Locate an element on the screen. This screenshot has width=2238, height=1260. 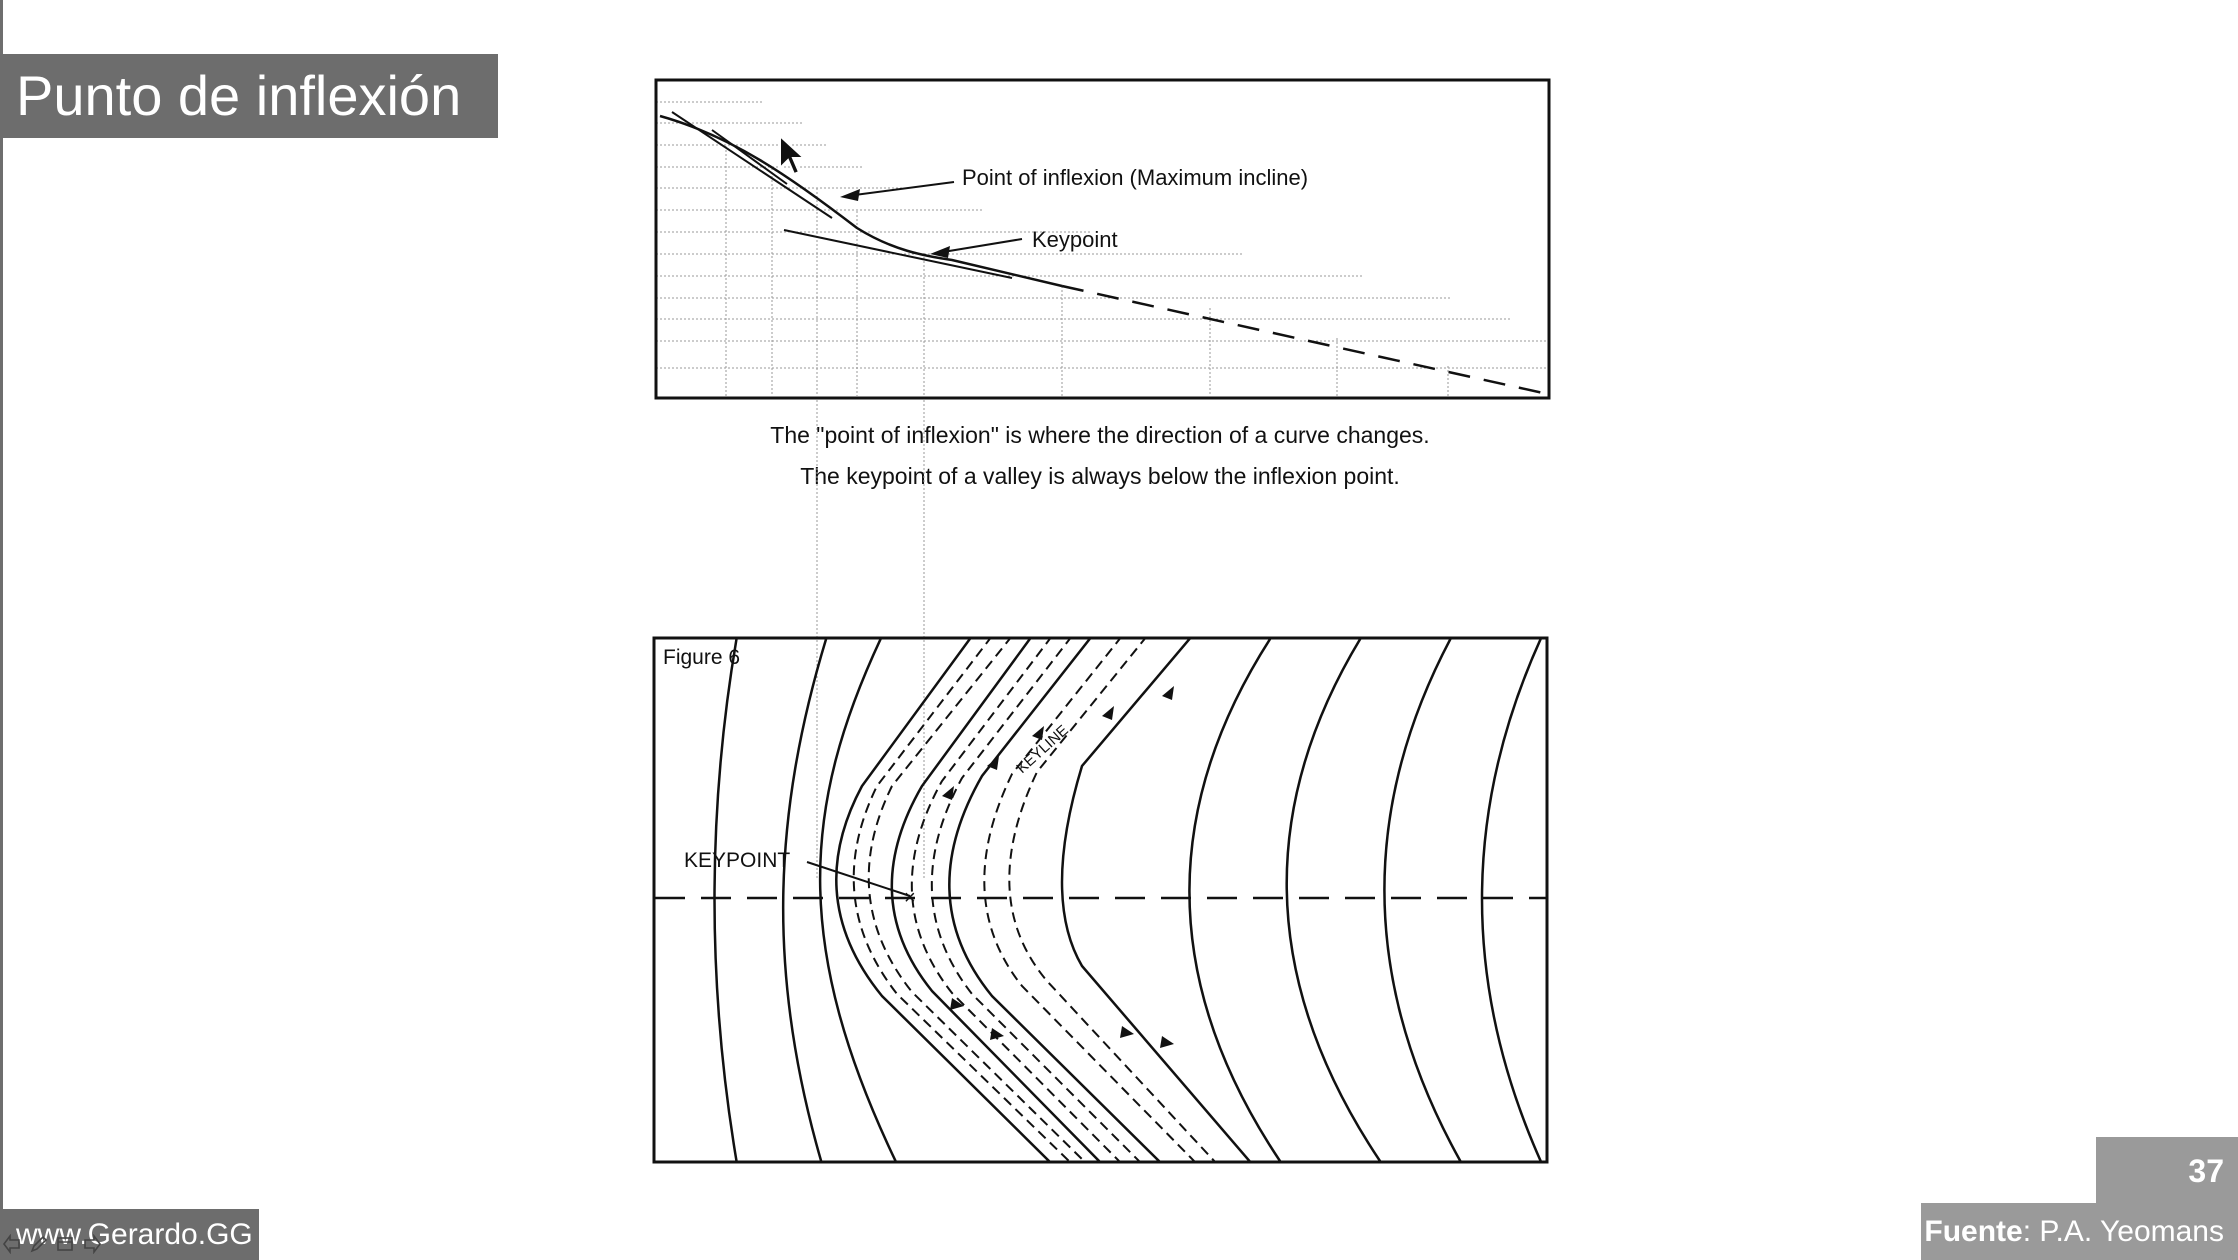
presentation-controls is located at coordinates (52, 1244).